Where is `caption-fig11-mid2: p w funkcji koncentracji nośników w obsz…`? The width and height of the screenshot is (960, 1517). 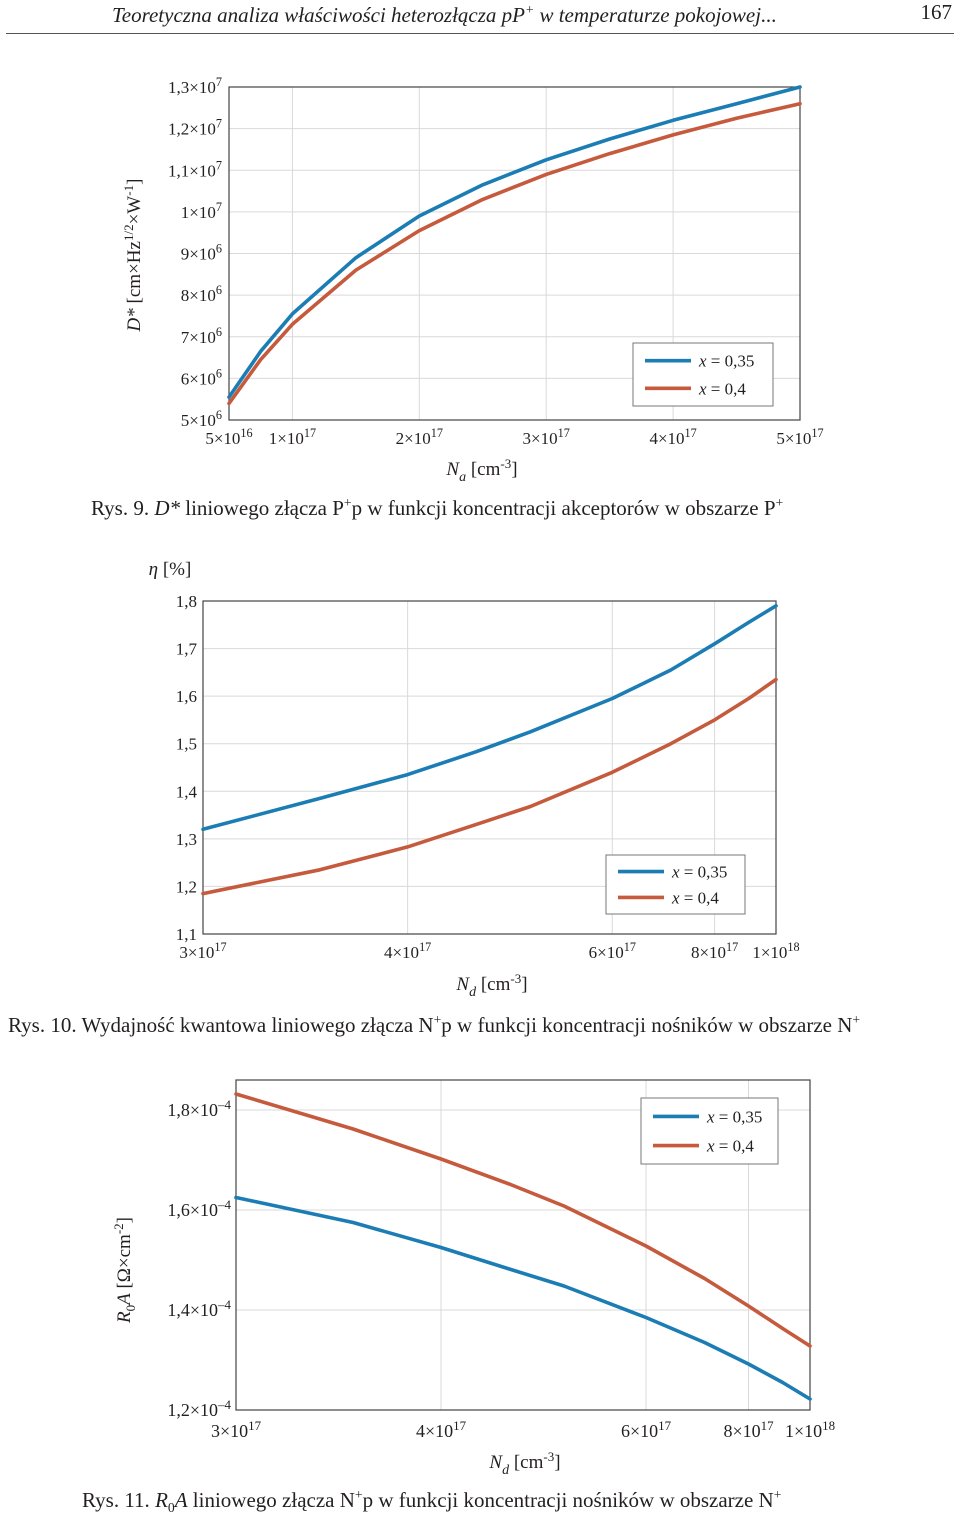
caption-fig11-mid2: p w funkcji koncentracji nośników w obsz… is located at coordinates (568, 1500).